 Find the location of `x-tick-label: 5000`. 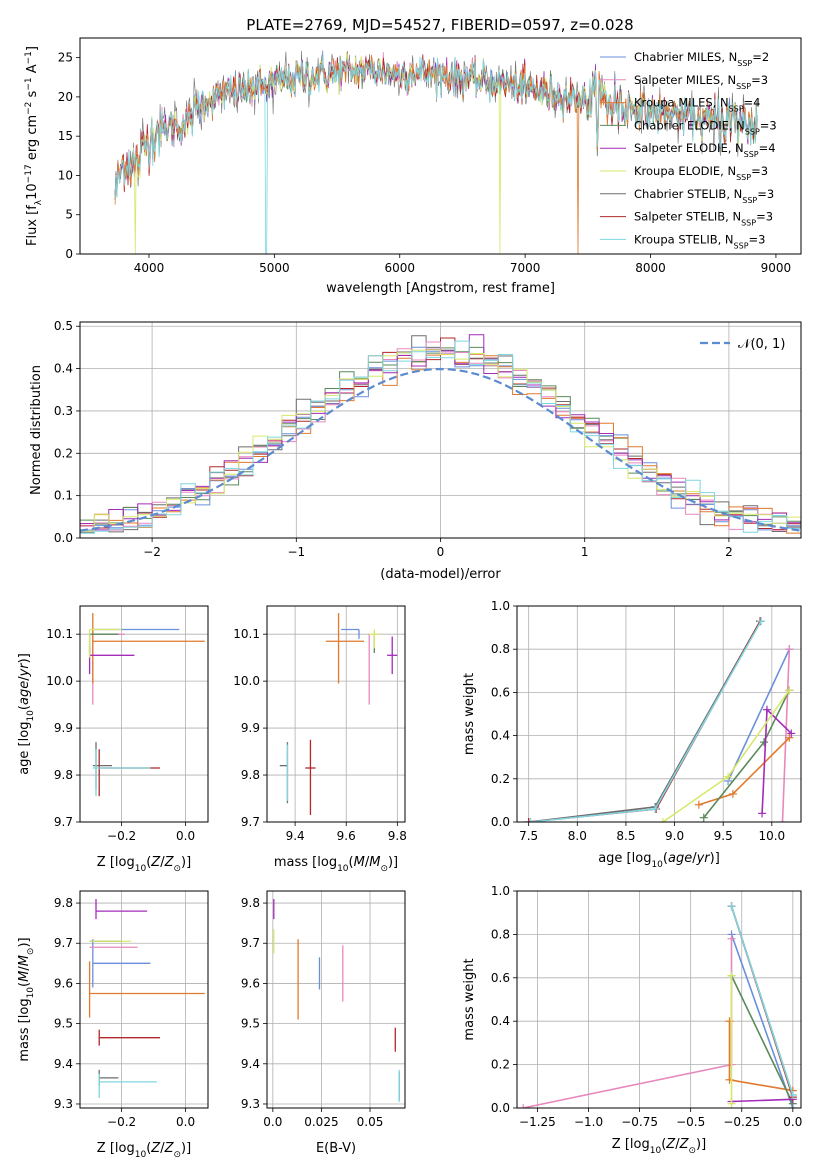

x-tick-label: 5000 is located at coordinates (274, 268).